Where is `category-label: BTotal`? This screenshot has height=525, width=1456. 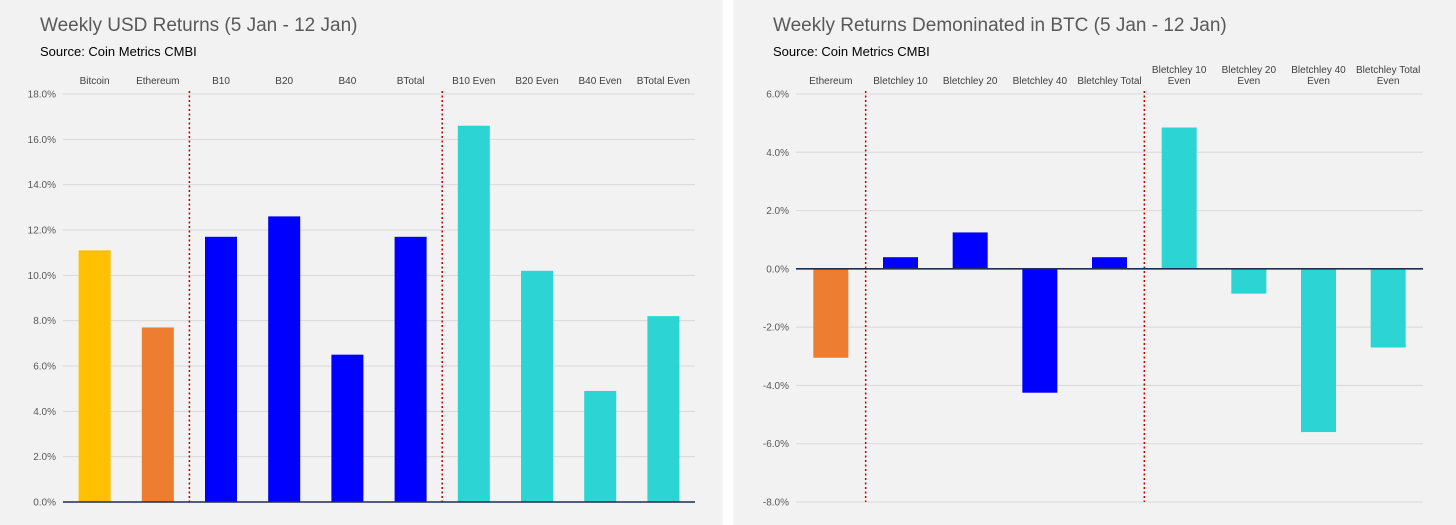
category-label: BTotal is located at coordinates (411, 81).